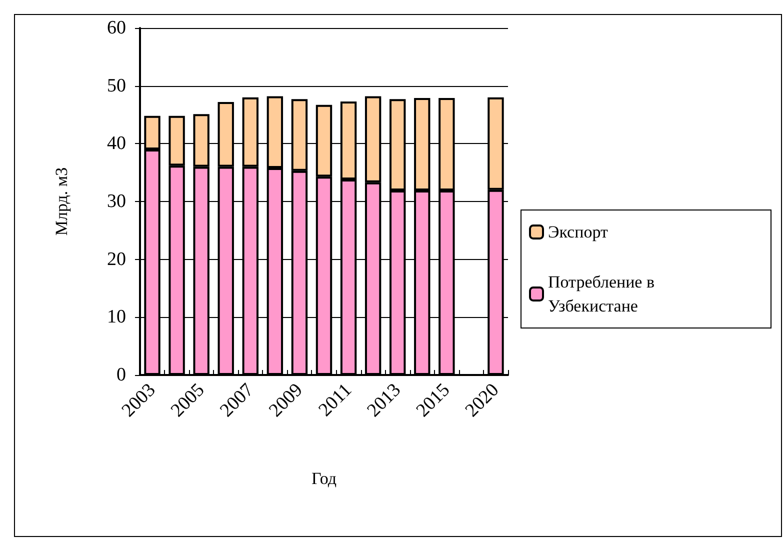  I want to click on x-axis-title: Год, so click(324, 478).